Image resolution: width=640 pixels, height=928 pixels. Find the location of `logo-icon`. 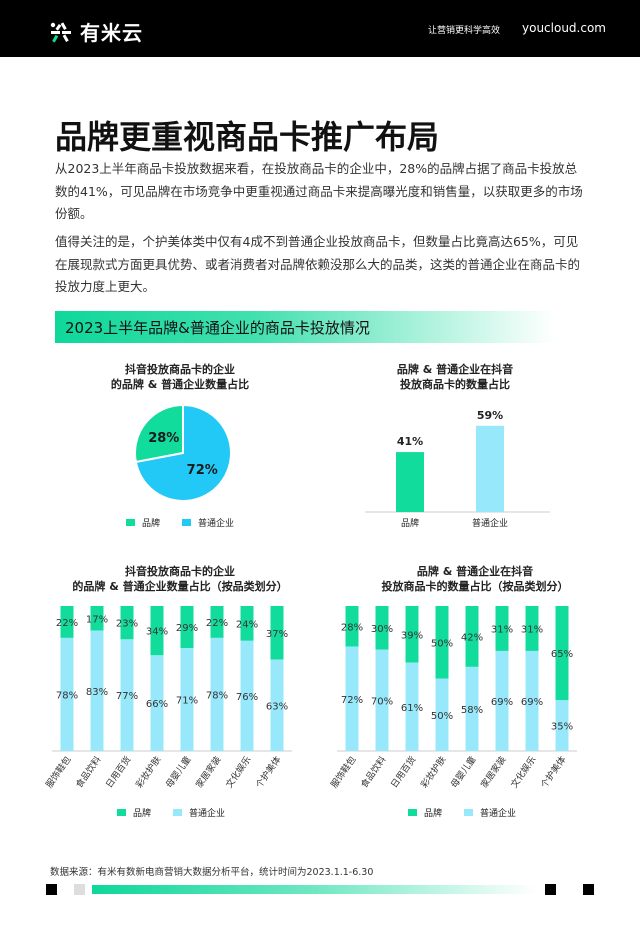

logo-icon is located at coordinates (60, 31).